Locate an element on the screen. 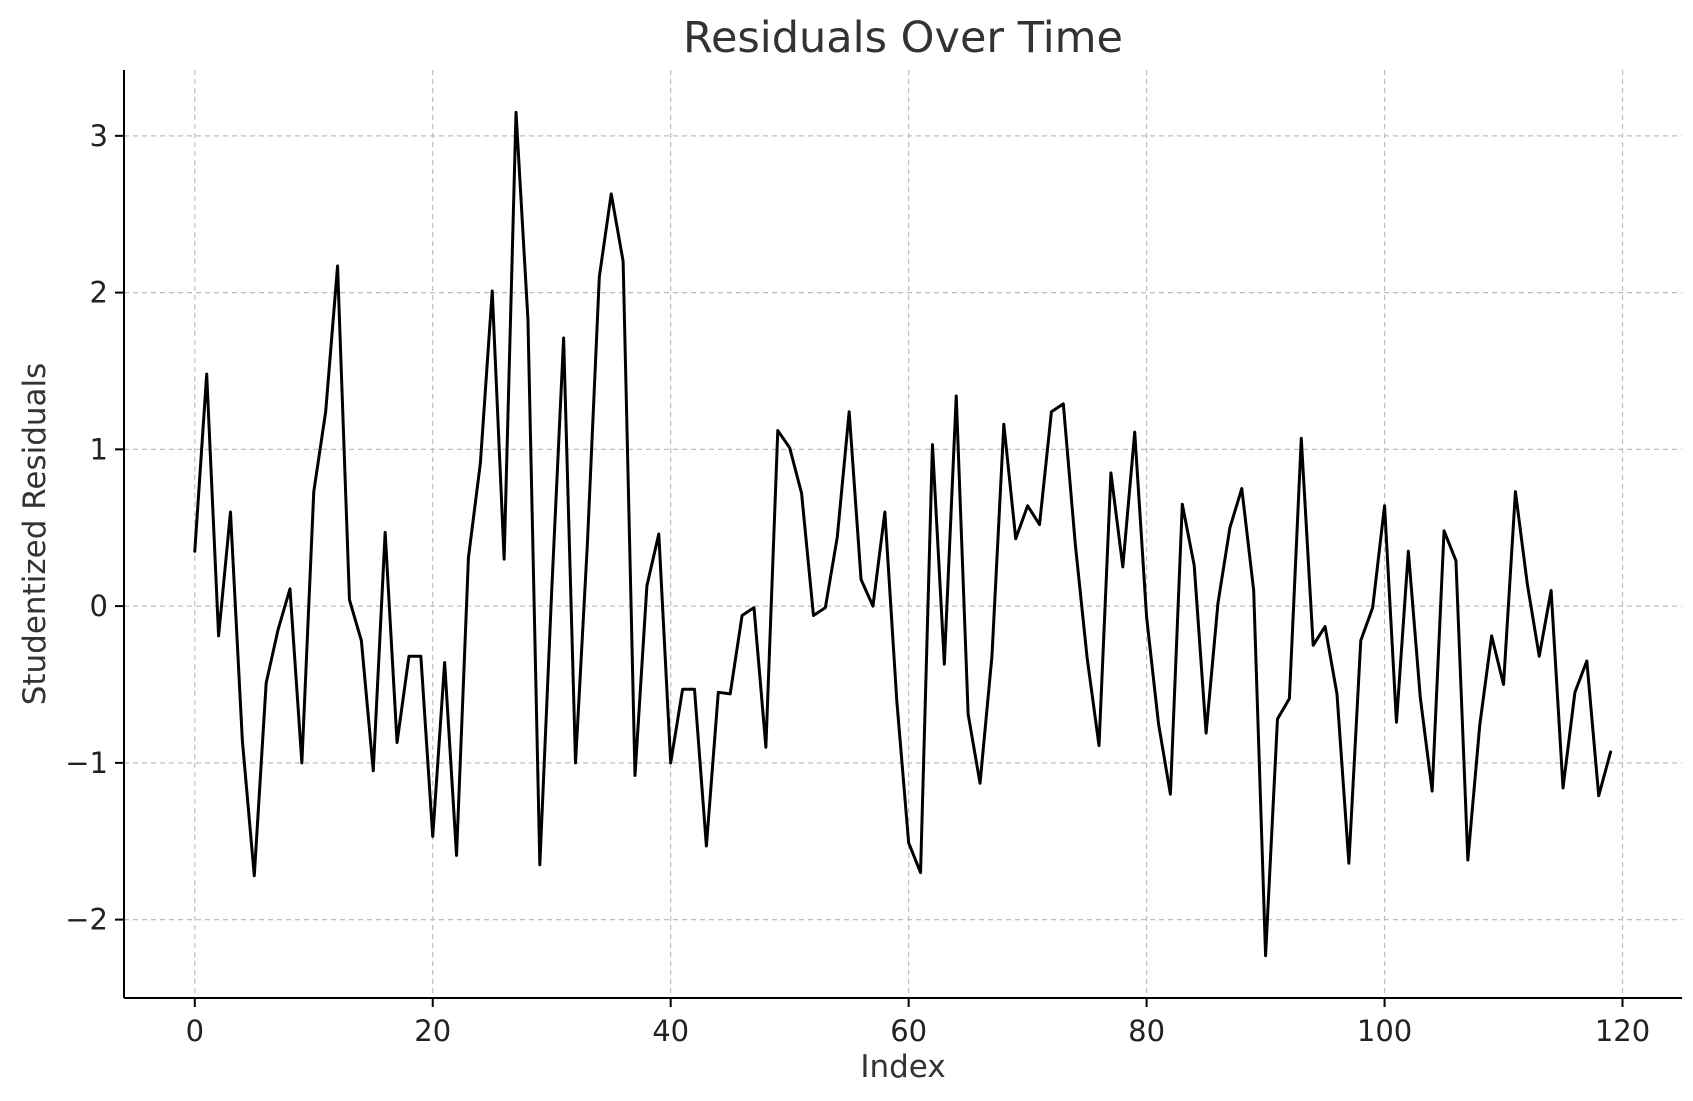  y-tick-label: 1 is located at coordinates (99, 449).